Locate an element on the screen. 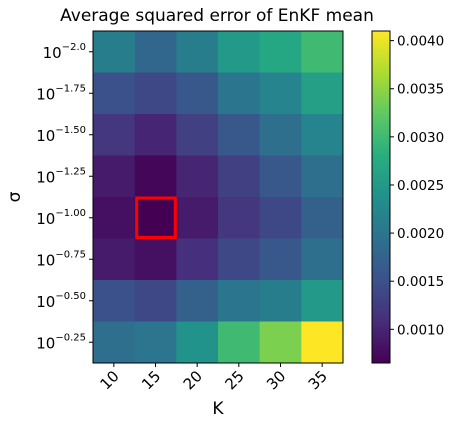  colorbar-tick-label: 0.0030 is located at coordinates (420, 138).